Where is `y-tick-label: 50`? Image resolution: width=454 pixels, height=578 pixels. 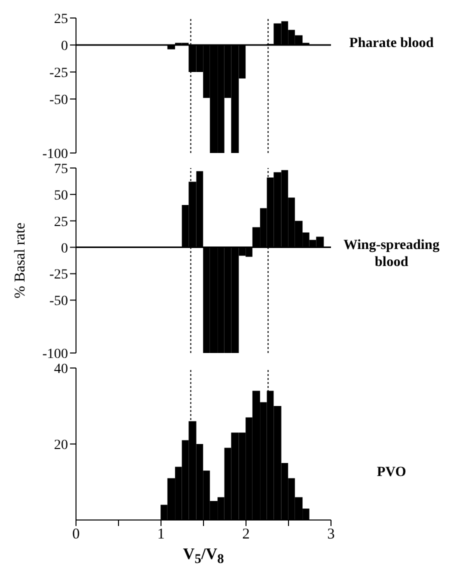
y-tick-label: 50 is located at coordinates (61, 196).